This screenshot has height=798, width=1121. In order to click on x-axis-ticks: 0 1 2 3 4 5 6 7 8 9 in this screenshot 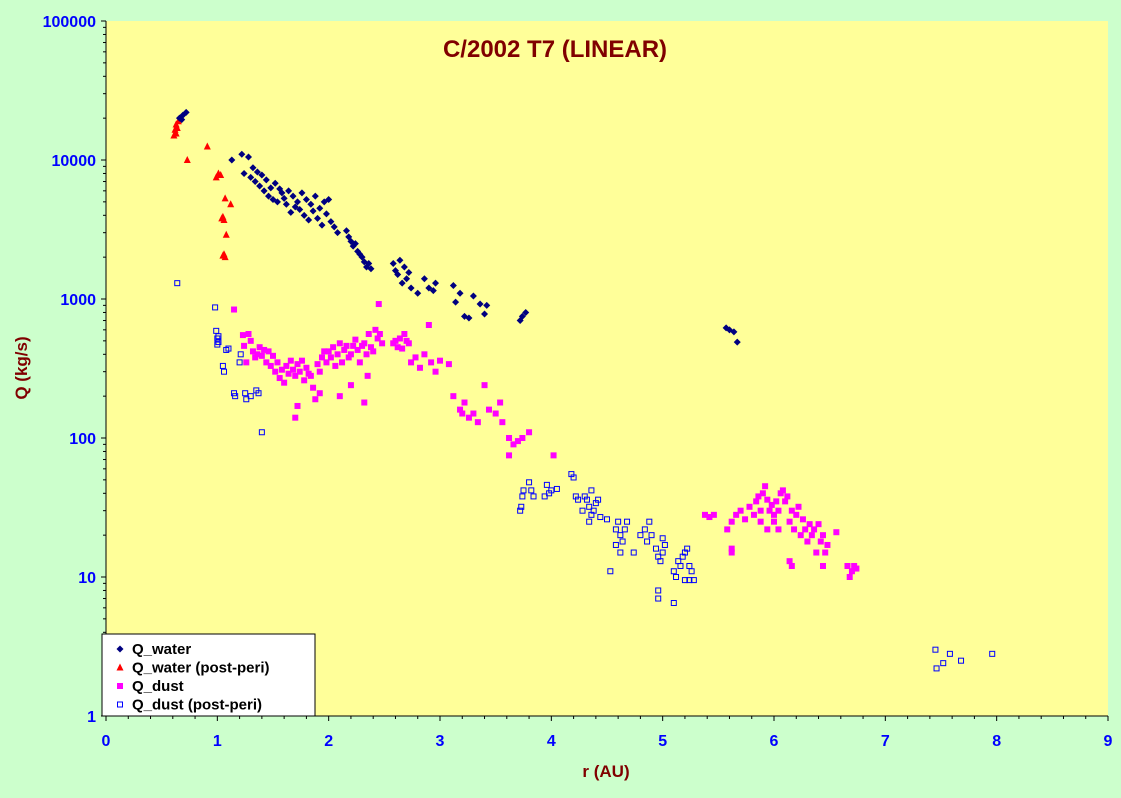, I will do `click(607, 733)`.